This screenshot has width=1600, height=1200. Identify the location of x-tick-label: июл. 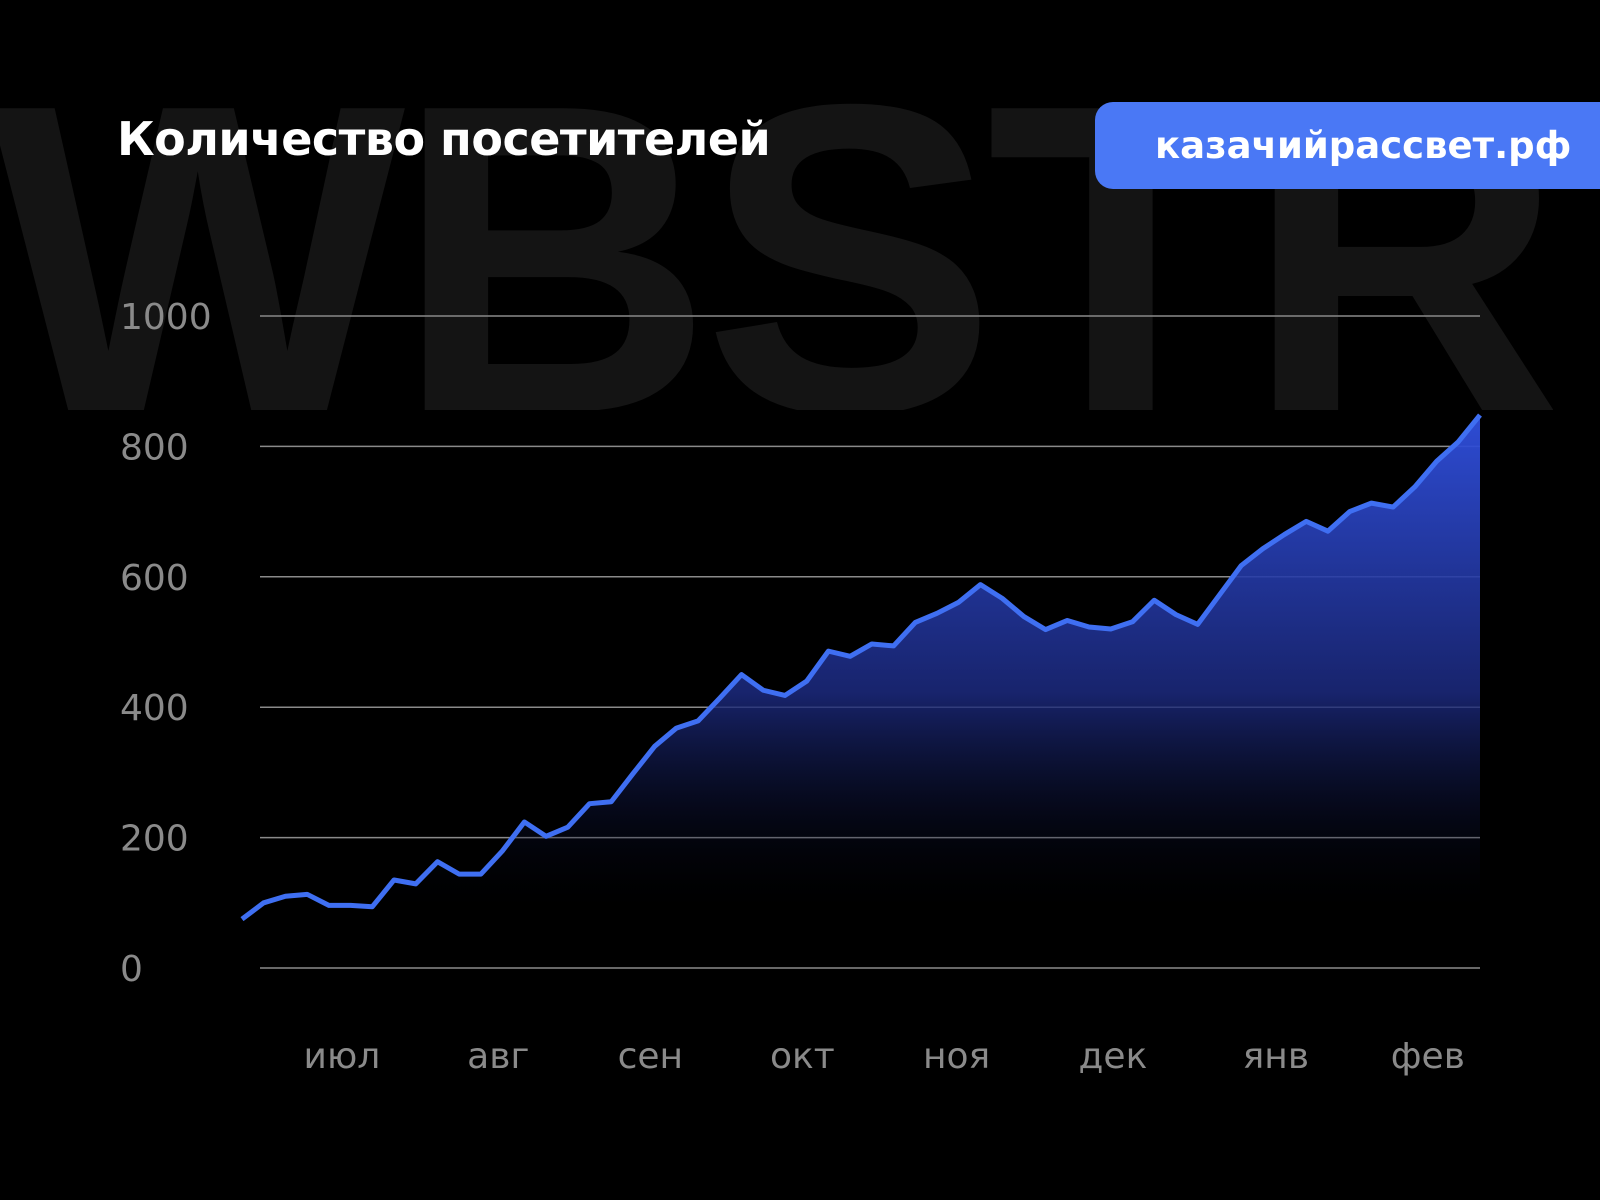
(342, 1056).